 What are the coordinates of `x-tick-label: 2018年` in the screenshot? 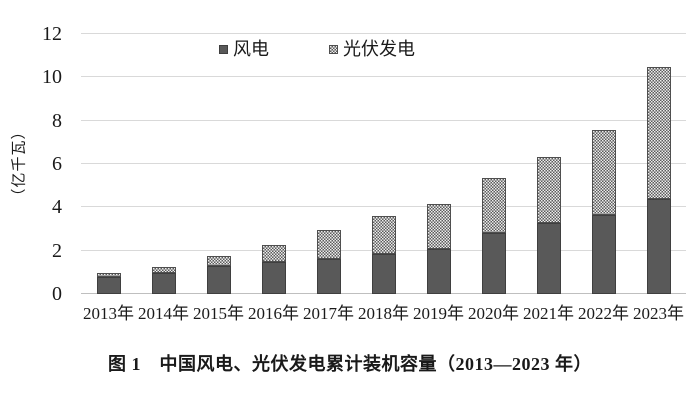 It's located at (383, 313).